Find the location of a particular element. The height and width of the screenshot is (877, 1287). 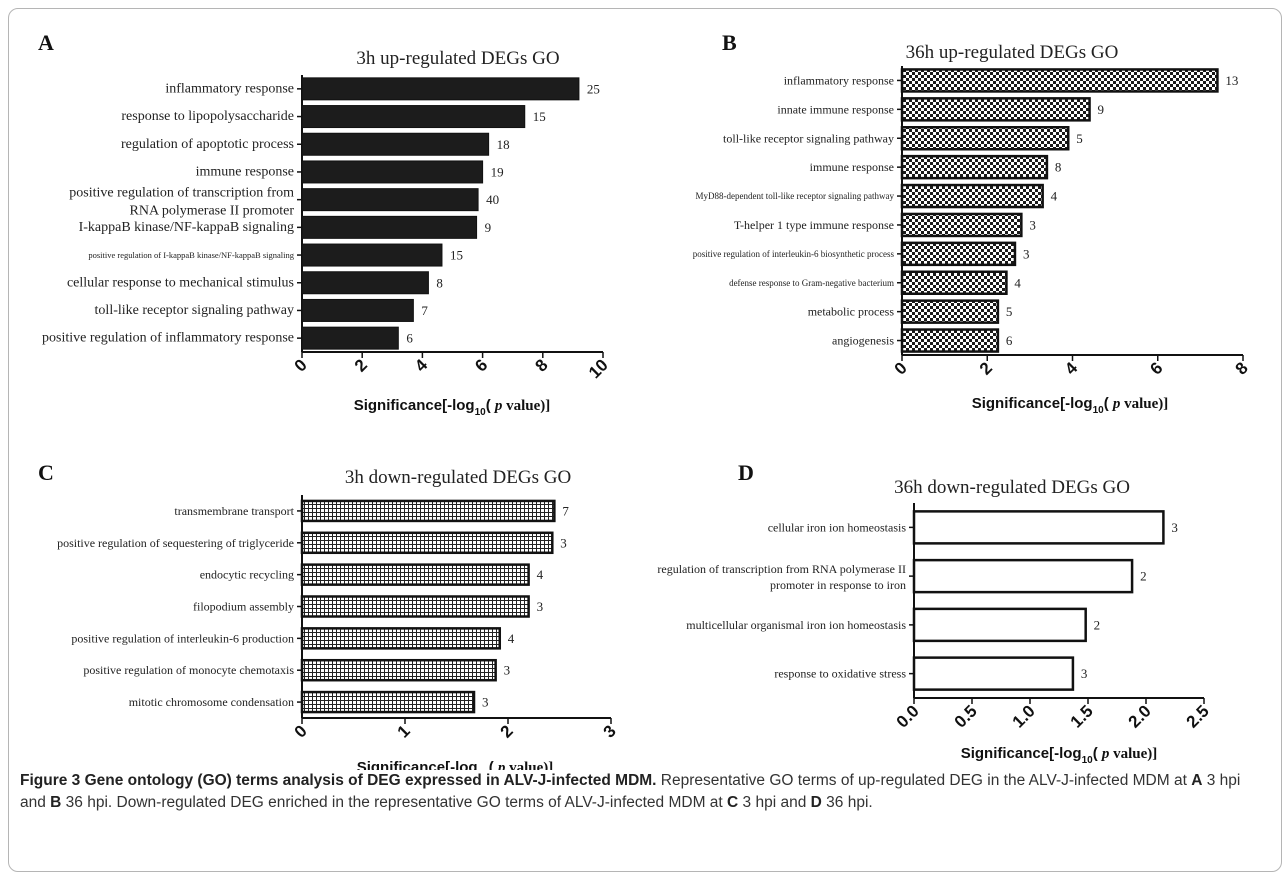

data-label-6: 3 is located at coordinates (1032, 224).